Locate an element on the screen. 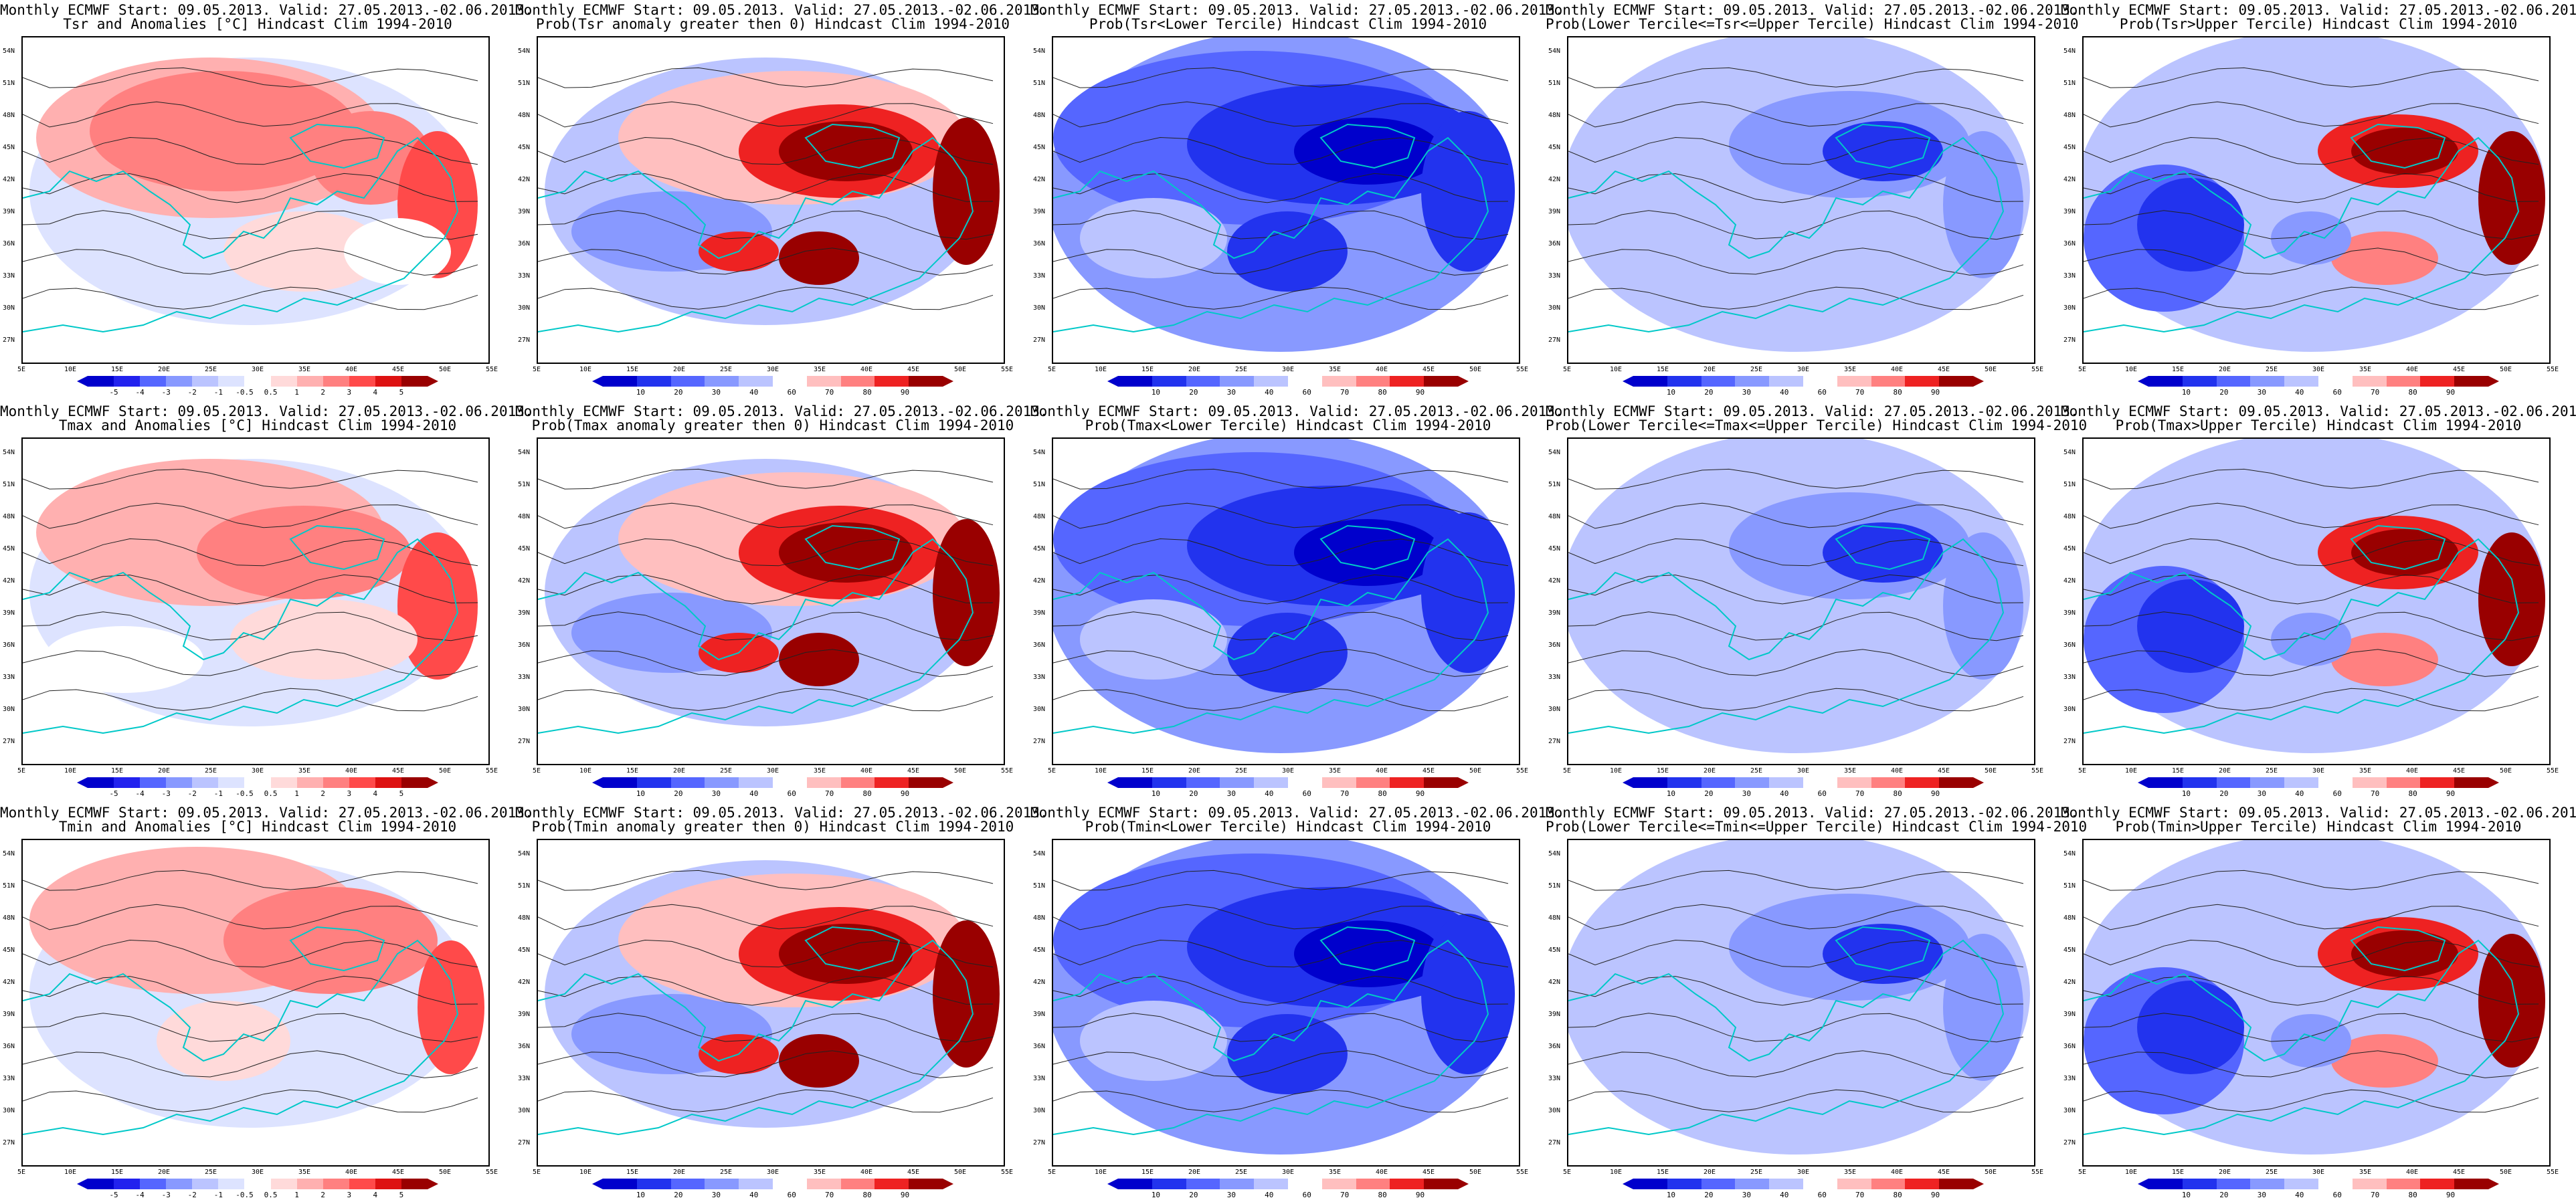 The image size is (2576, 1204). colorbar-tick-label: 70 is located at coordinates (829, 1195).